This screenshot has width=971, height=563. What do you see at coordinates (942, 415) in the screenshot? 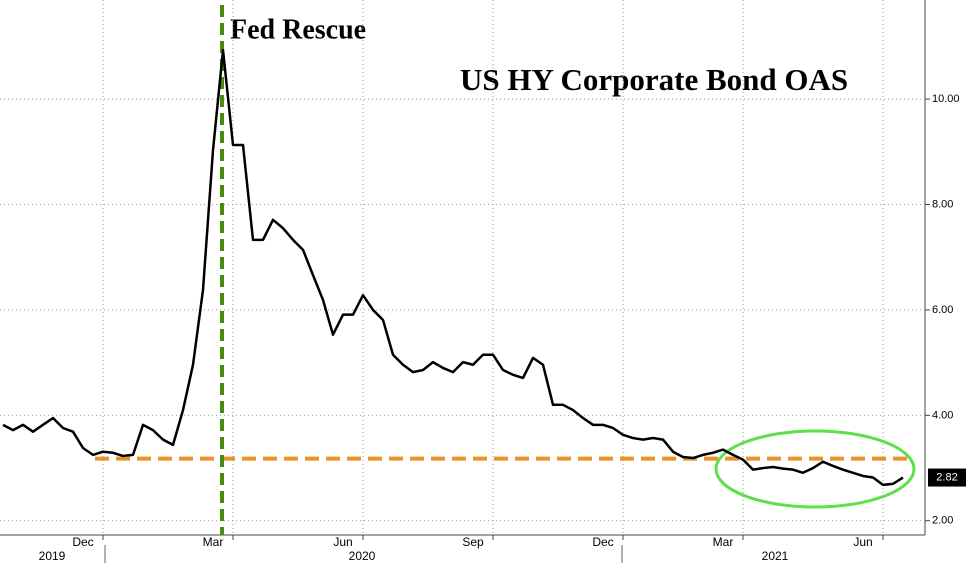
I see `y-tick-label: 4.00` at bounding box center [942, 415].